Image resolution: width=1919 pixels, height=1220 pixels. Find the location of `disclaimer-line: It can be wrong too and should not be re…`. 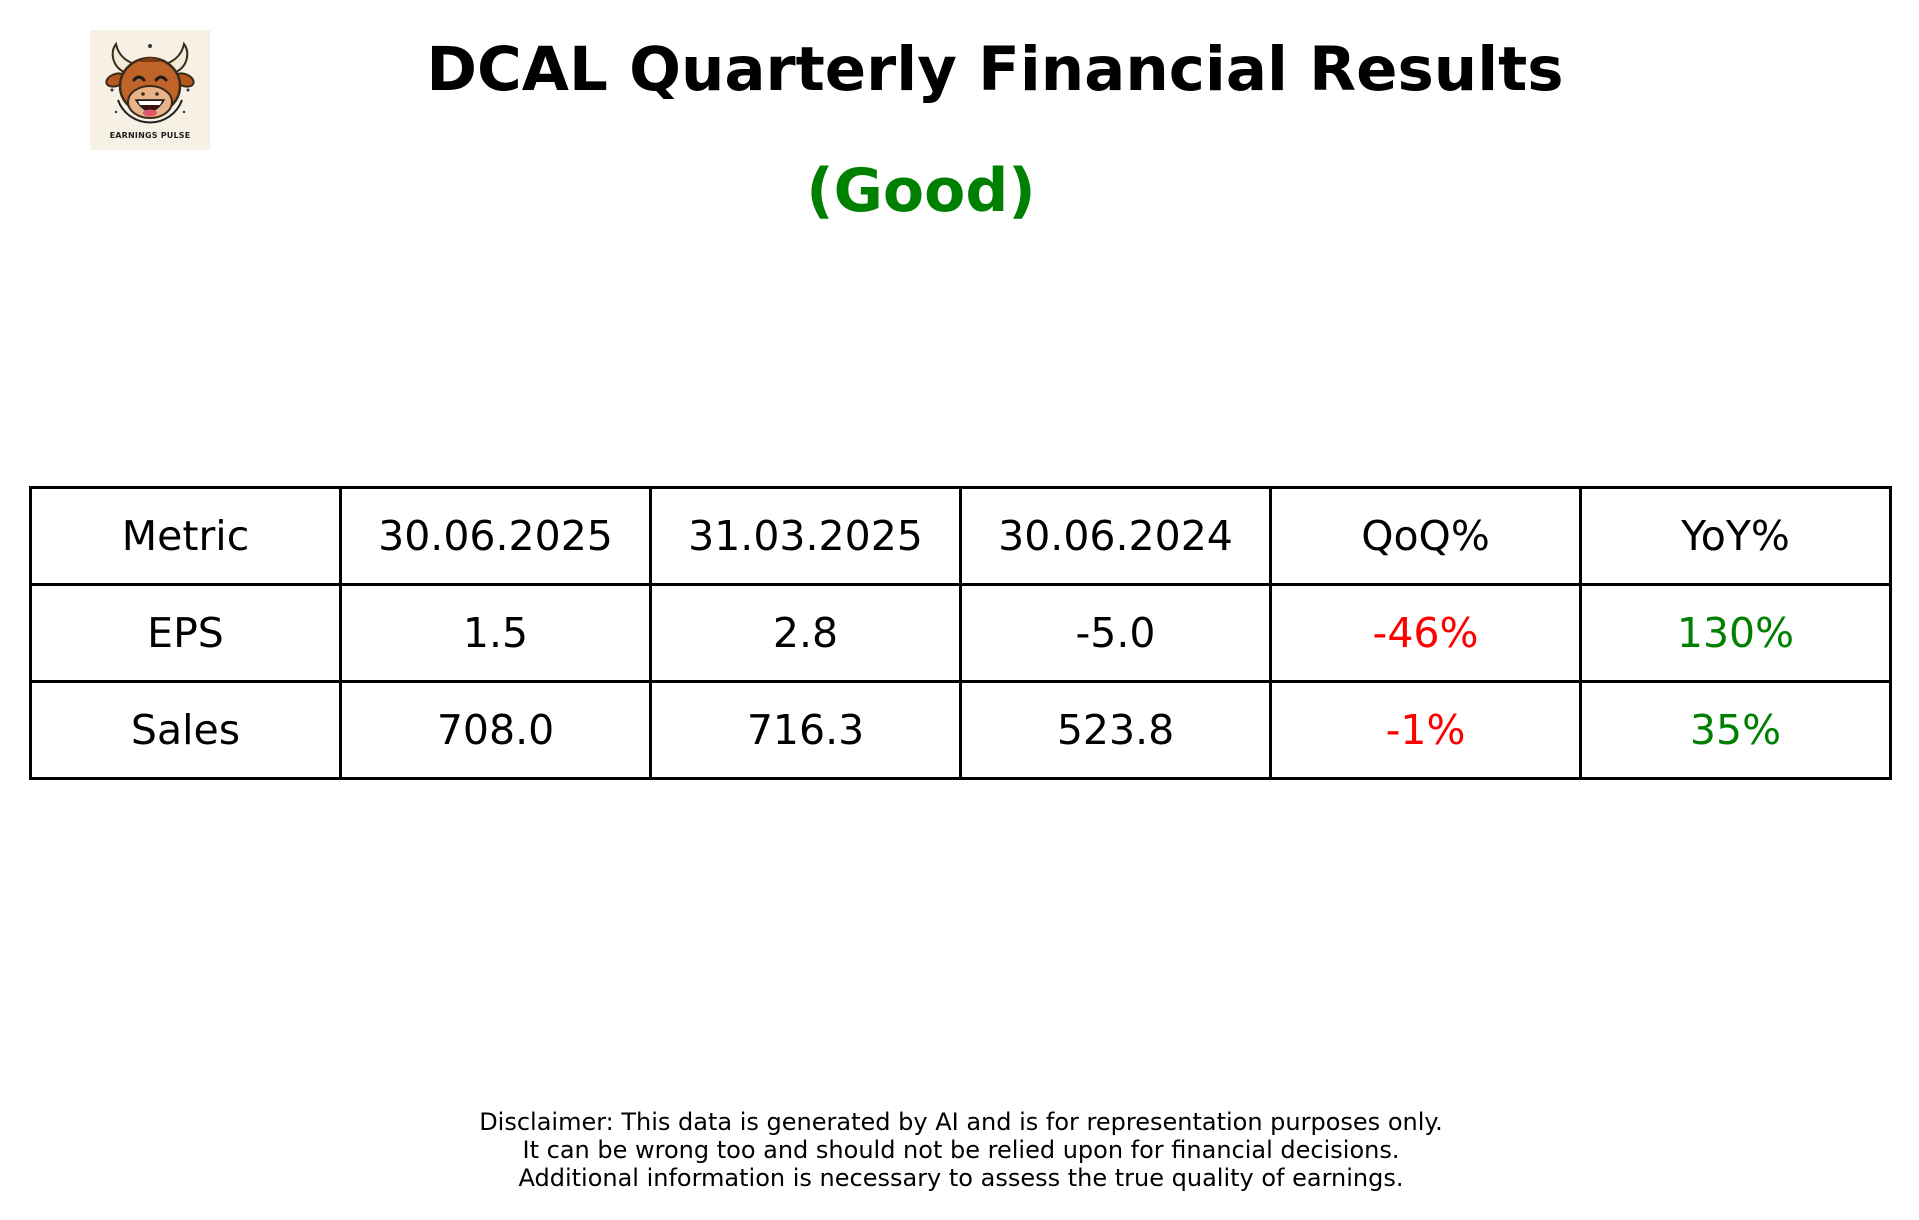

disclaimer-line: It can be wrong too and should not be re… is located at coordinates (961, 1150).